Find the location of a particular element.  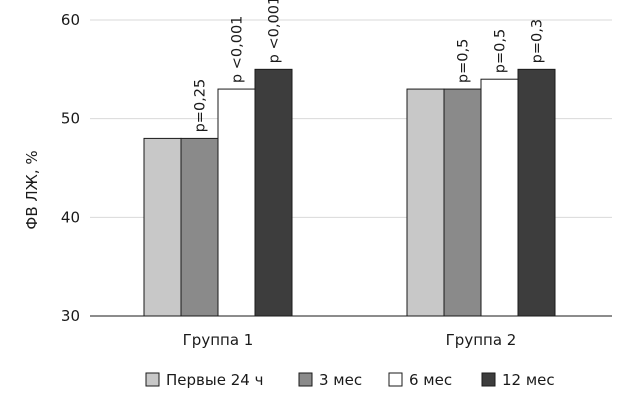

y-tick-label: 60 is located at coordinates (70, 20).